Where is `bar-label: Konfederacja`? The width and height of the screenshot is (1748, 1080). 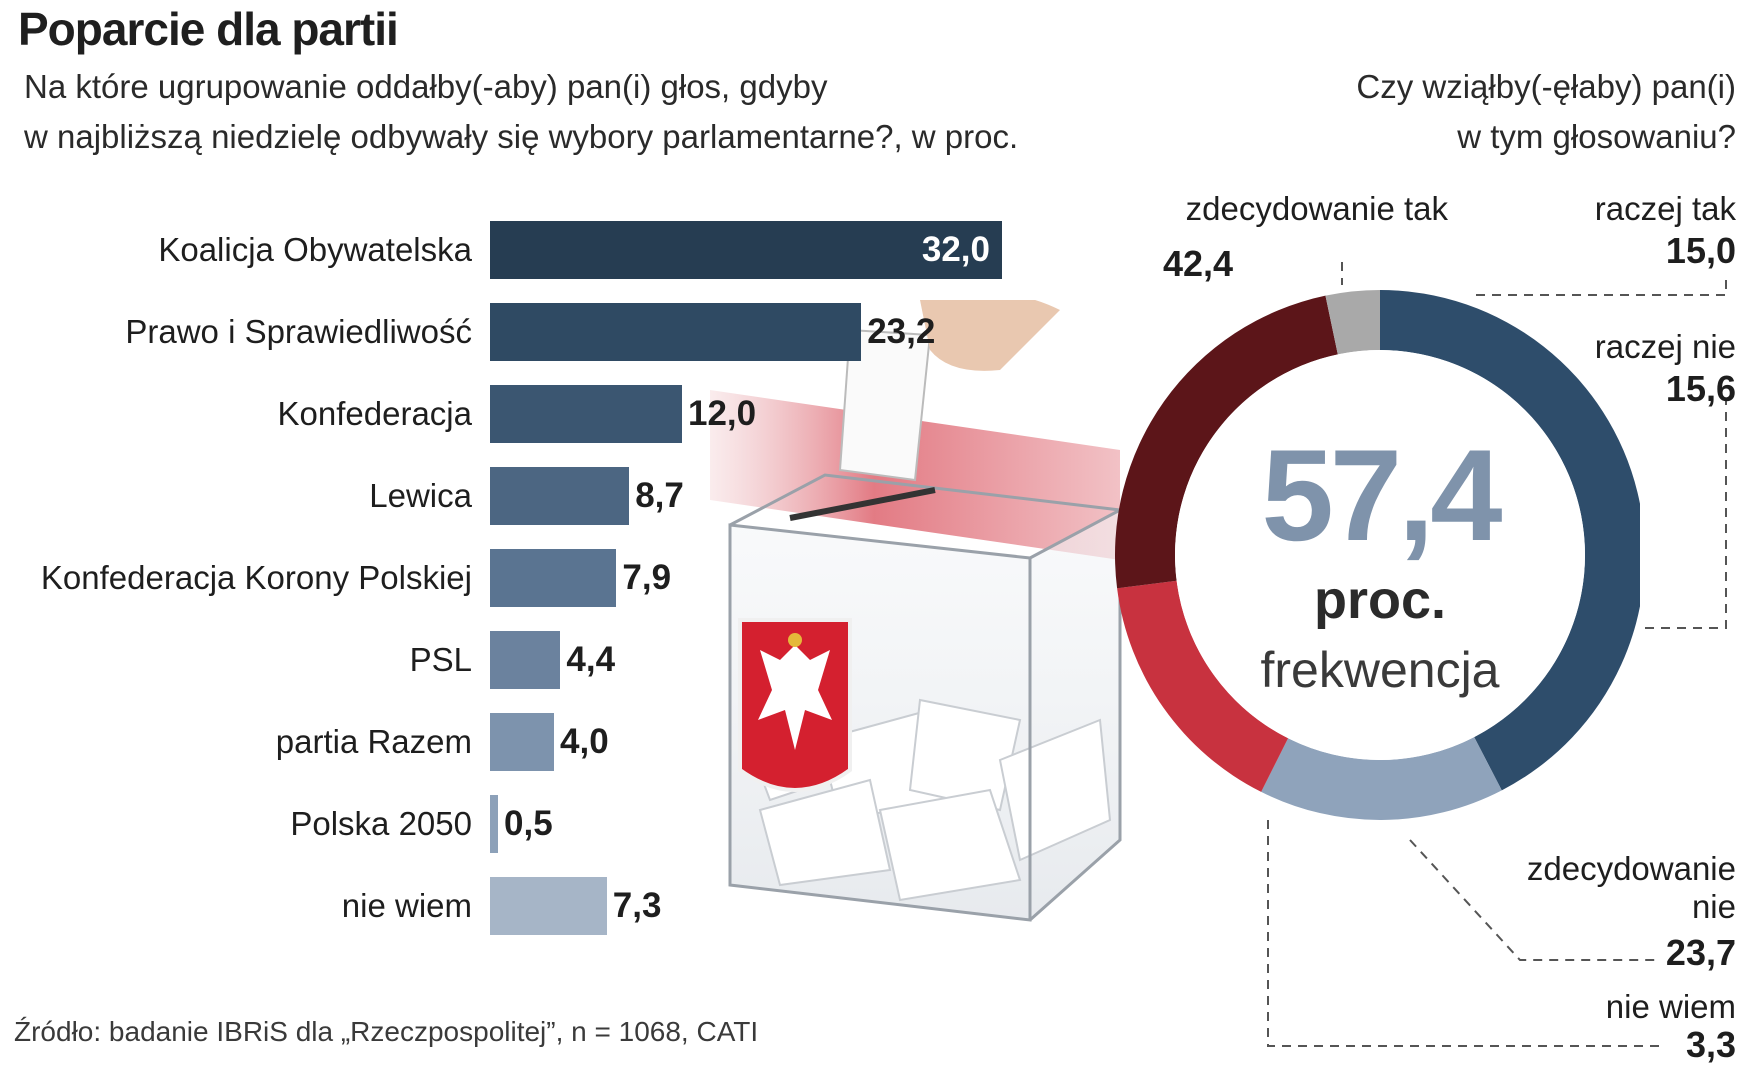
bar-label: Konfederacja is located at coordinates (374, 413).